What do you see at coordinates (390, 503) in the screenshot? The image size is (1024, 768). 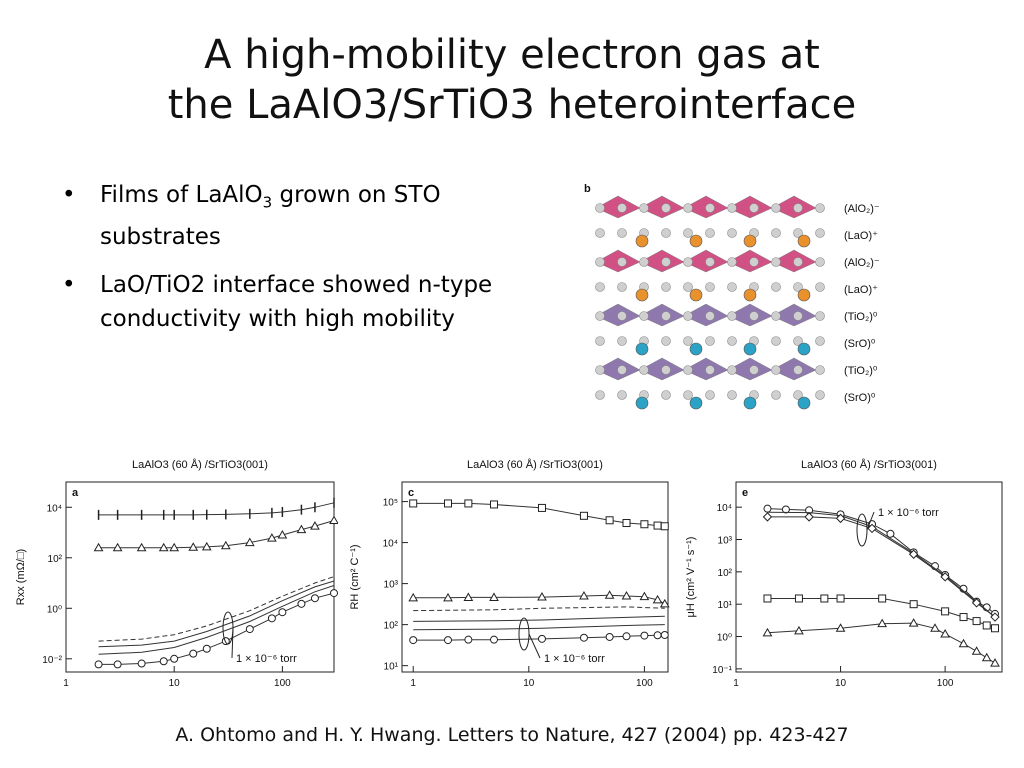 I see `y-tick-label: 10⁵` at bounding box center [390, 503].